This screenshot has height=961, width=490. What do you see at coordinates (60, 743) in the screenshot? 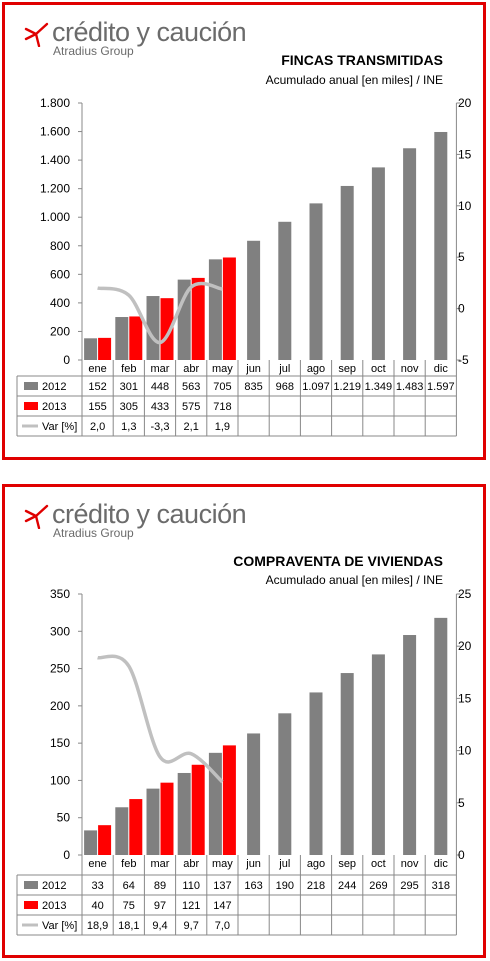
I see `y-tick-label: 150` at bounding box center [60, 743].